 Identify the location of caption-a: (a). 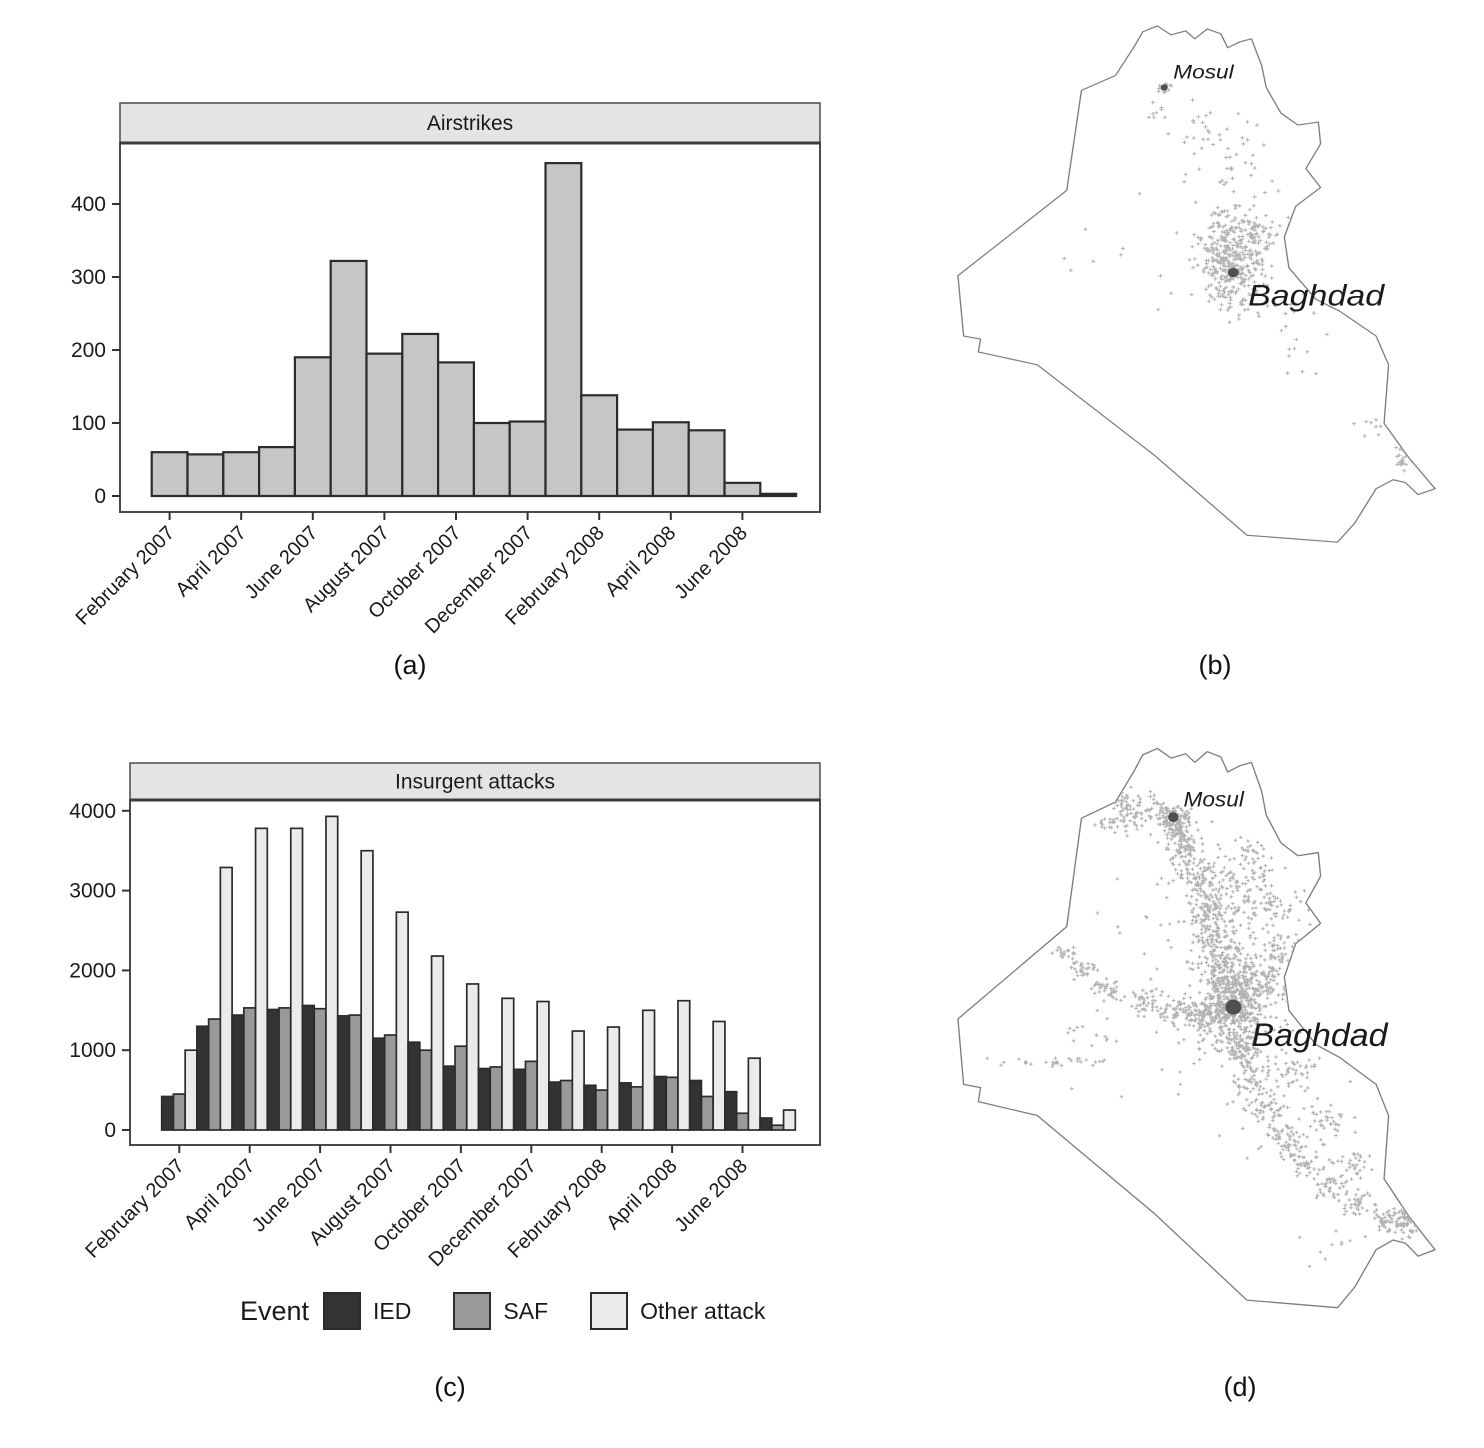
(410, 665).